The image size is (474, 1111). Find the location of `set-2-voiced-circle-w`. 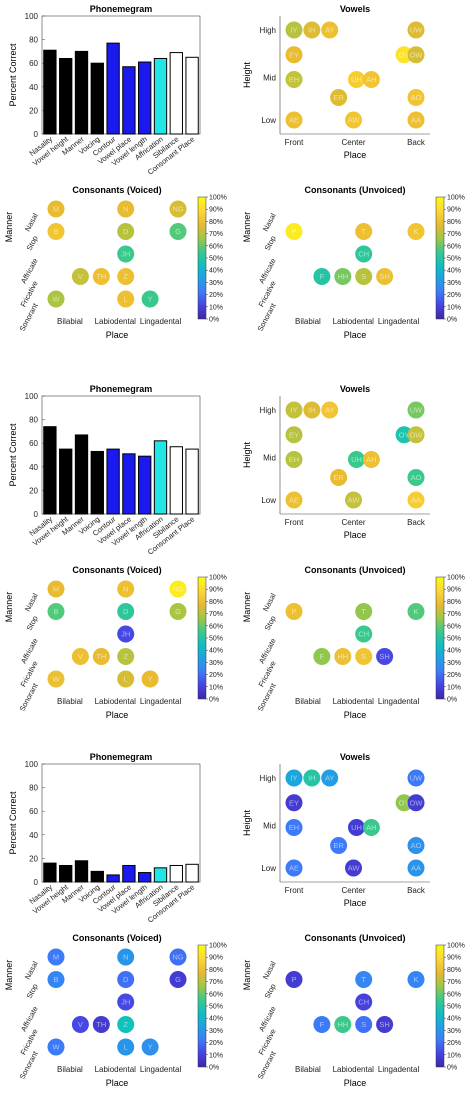

set-2-voiced-circle-w is located at coordinates (56, 679).